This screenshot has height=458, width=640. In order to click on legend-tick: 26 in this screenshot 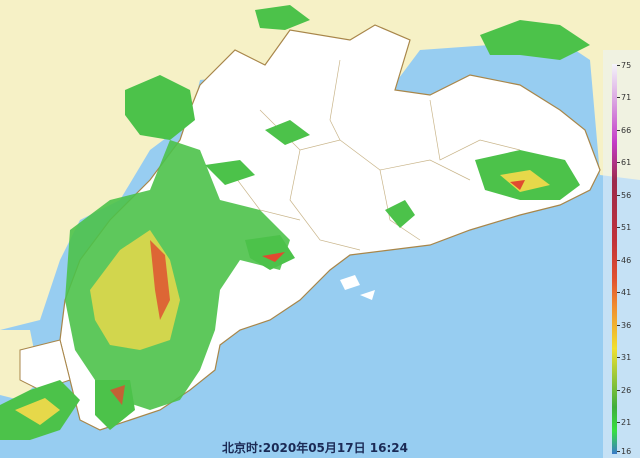, I will do `click(624, 391)`.